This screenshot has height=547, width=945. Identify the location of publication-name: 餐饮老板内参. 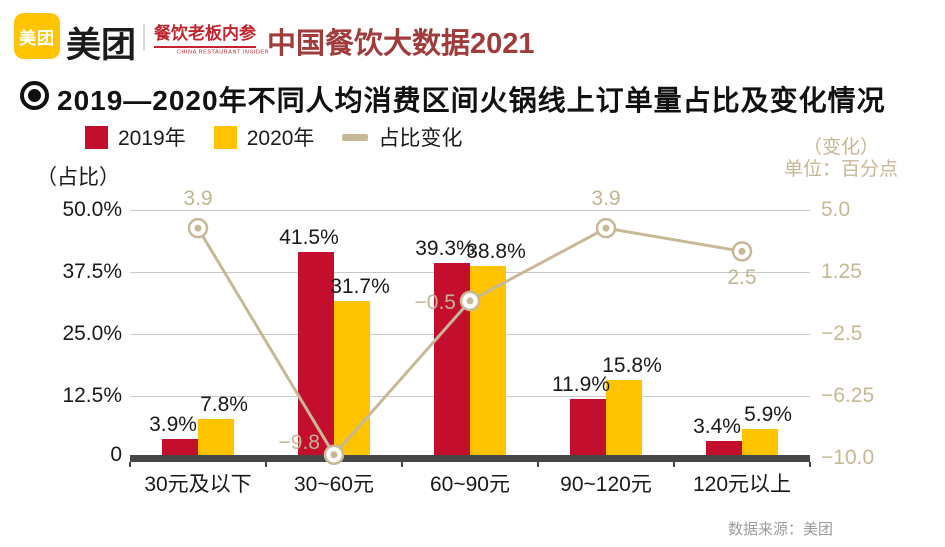
(205, 33).